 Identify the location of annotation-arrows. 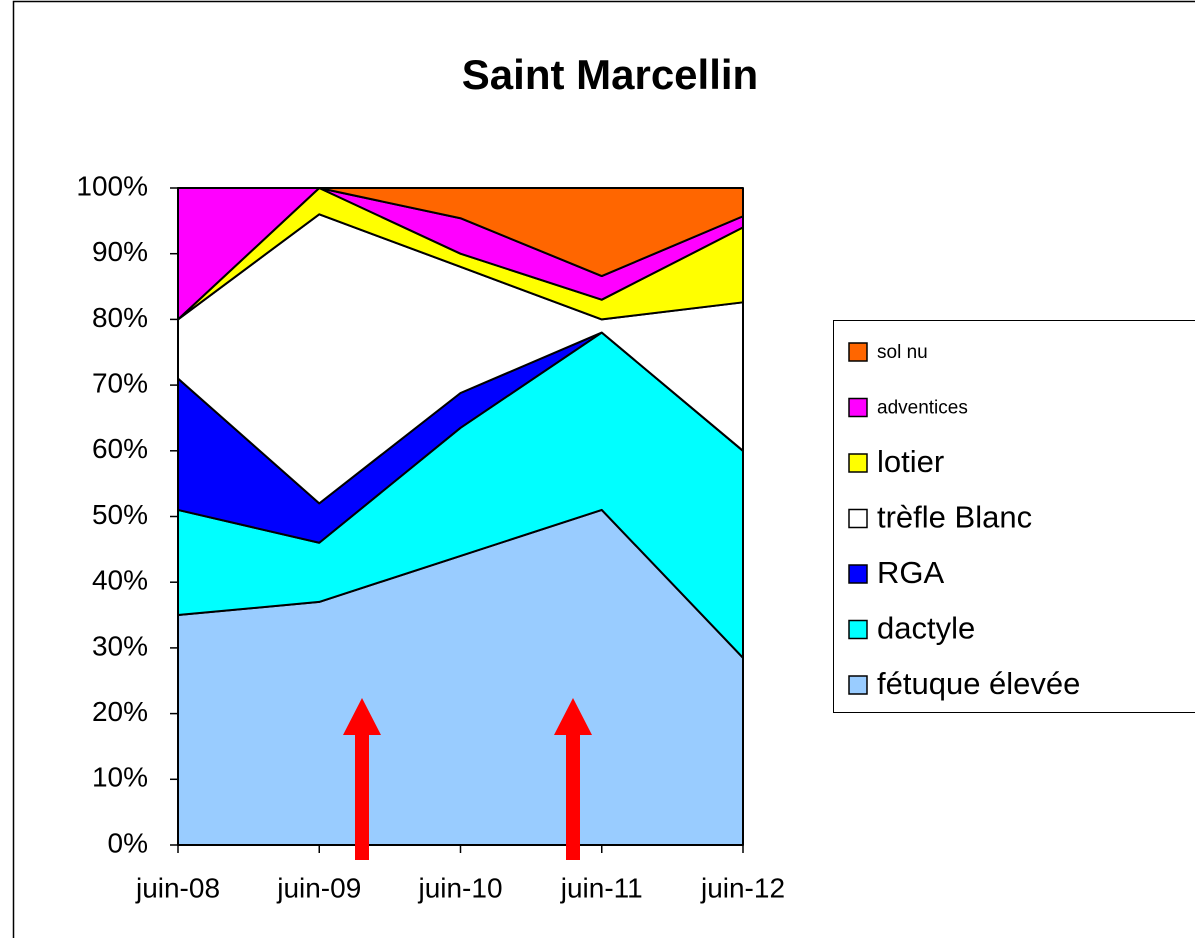
(467, 779).